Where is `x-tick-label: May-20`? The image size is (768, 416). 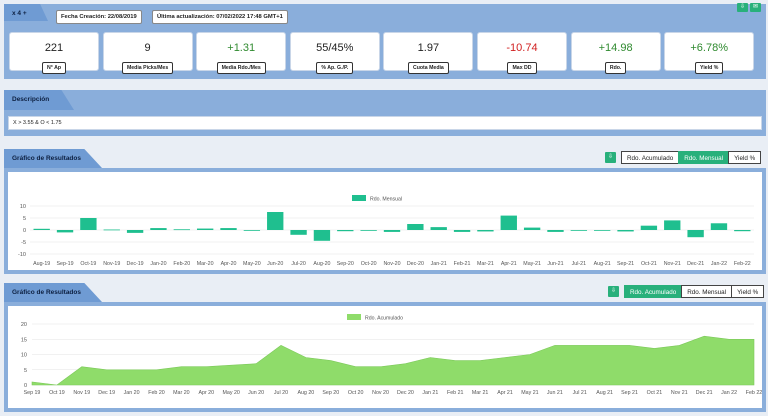
x-tick-label: May-20 is located at coordinates (252, 264).